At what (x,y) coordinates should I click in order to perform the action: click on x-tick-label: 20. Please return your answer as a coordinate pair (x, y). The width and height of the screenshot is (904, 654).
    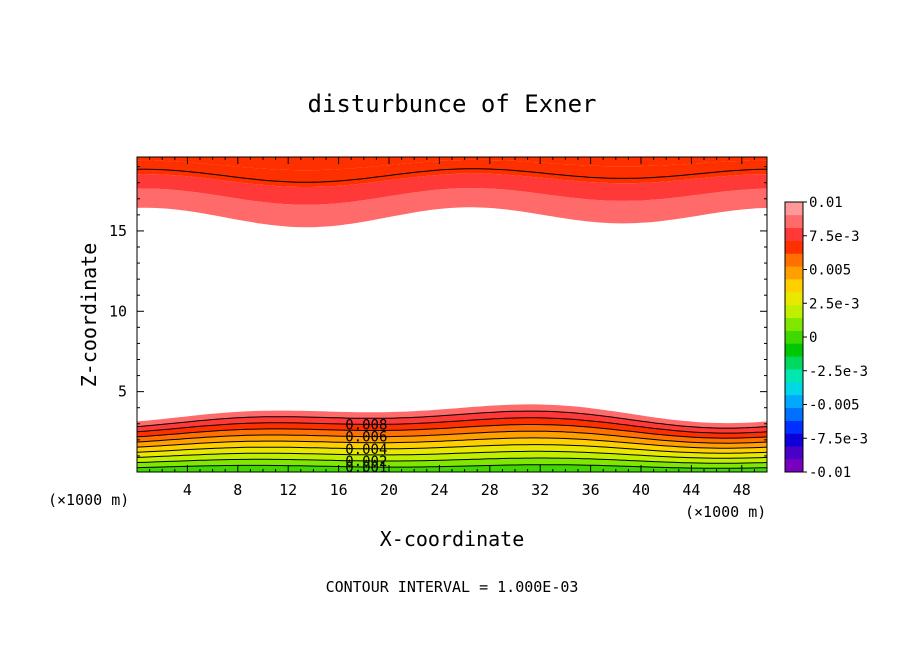
    Looking at the image, I should click on (389, 490).